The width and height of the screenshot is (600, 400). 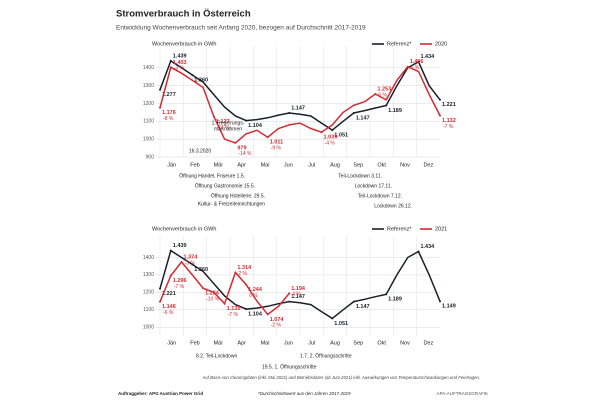 What do you see at coordinates (244, 268) in the screenshot?
I see `value-label: 1.314` at bounding box center [244, 268].